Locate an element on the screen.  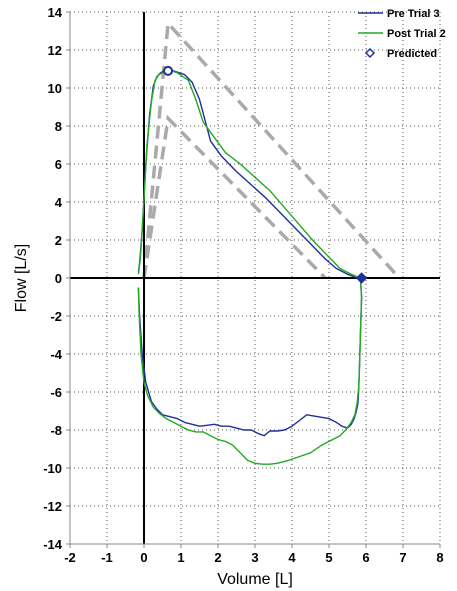
y-tick-label: 14 is located at coordinates (55, 12).